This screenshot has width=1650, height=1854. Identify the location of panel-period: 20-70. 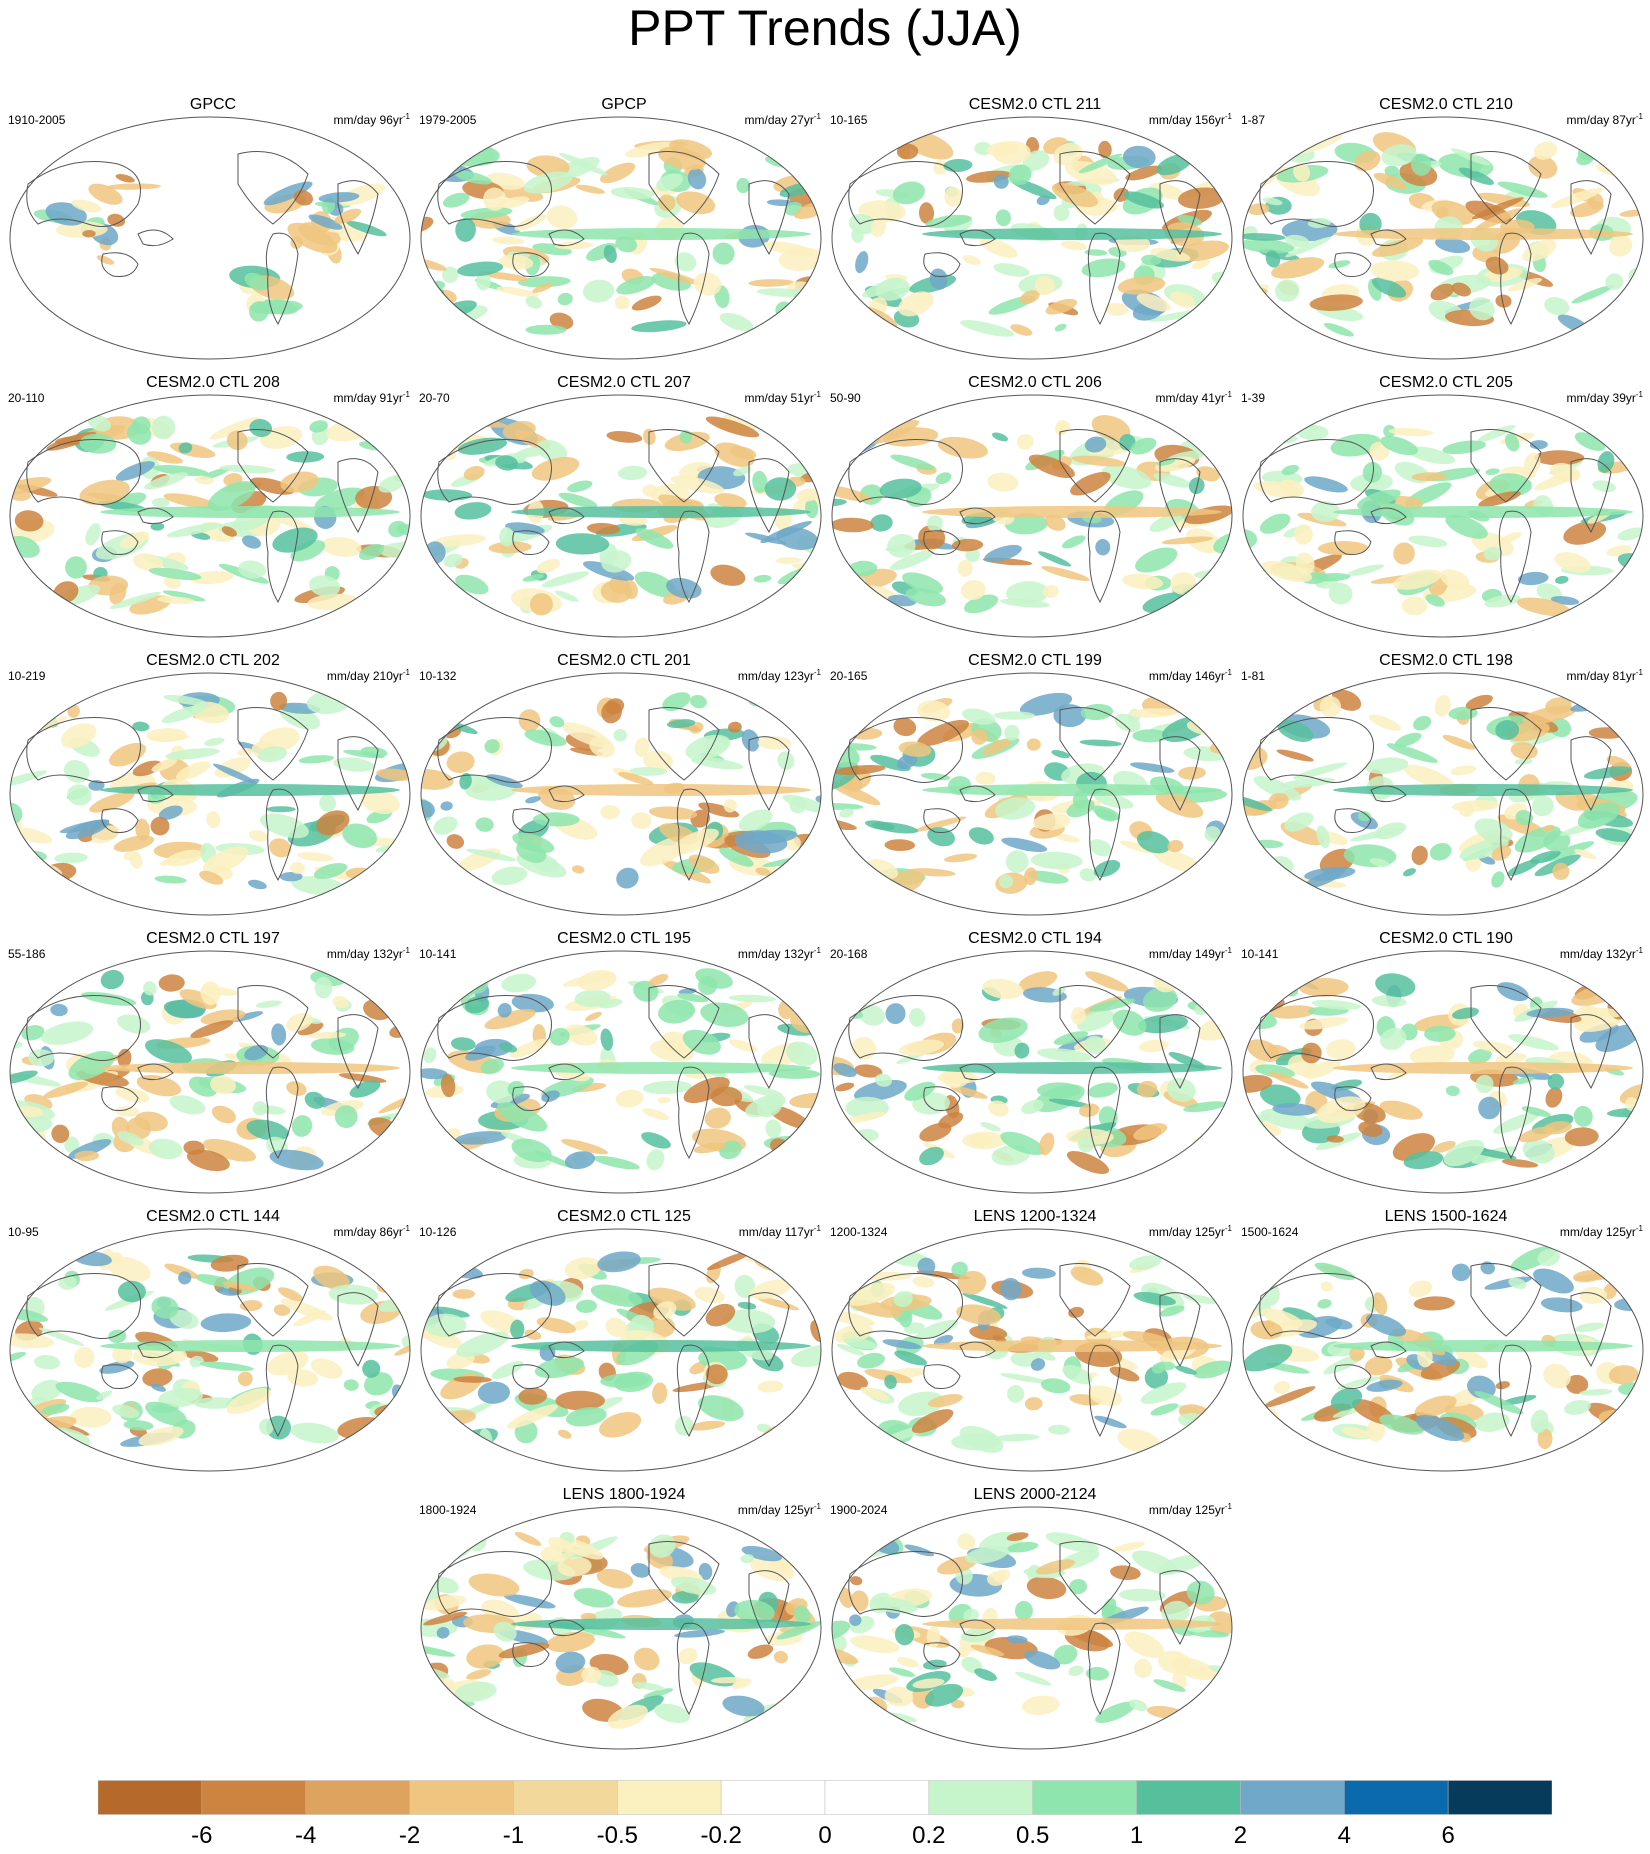
(434, 398).